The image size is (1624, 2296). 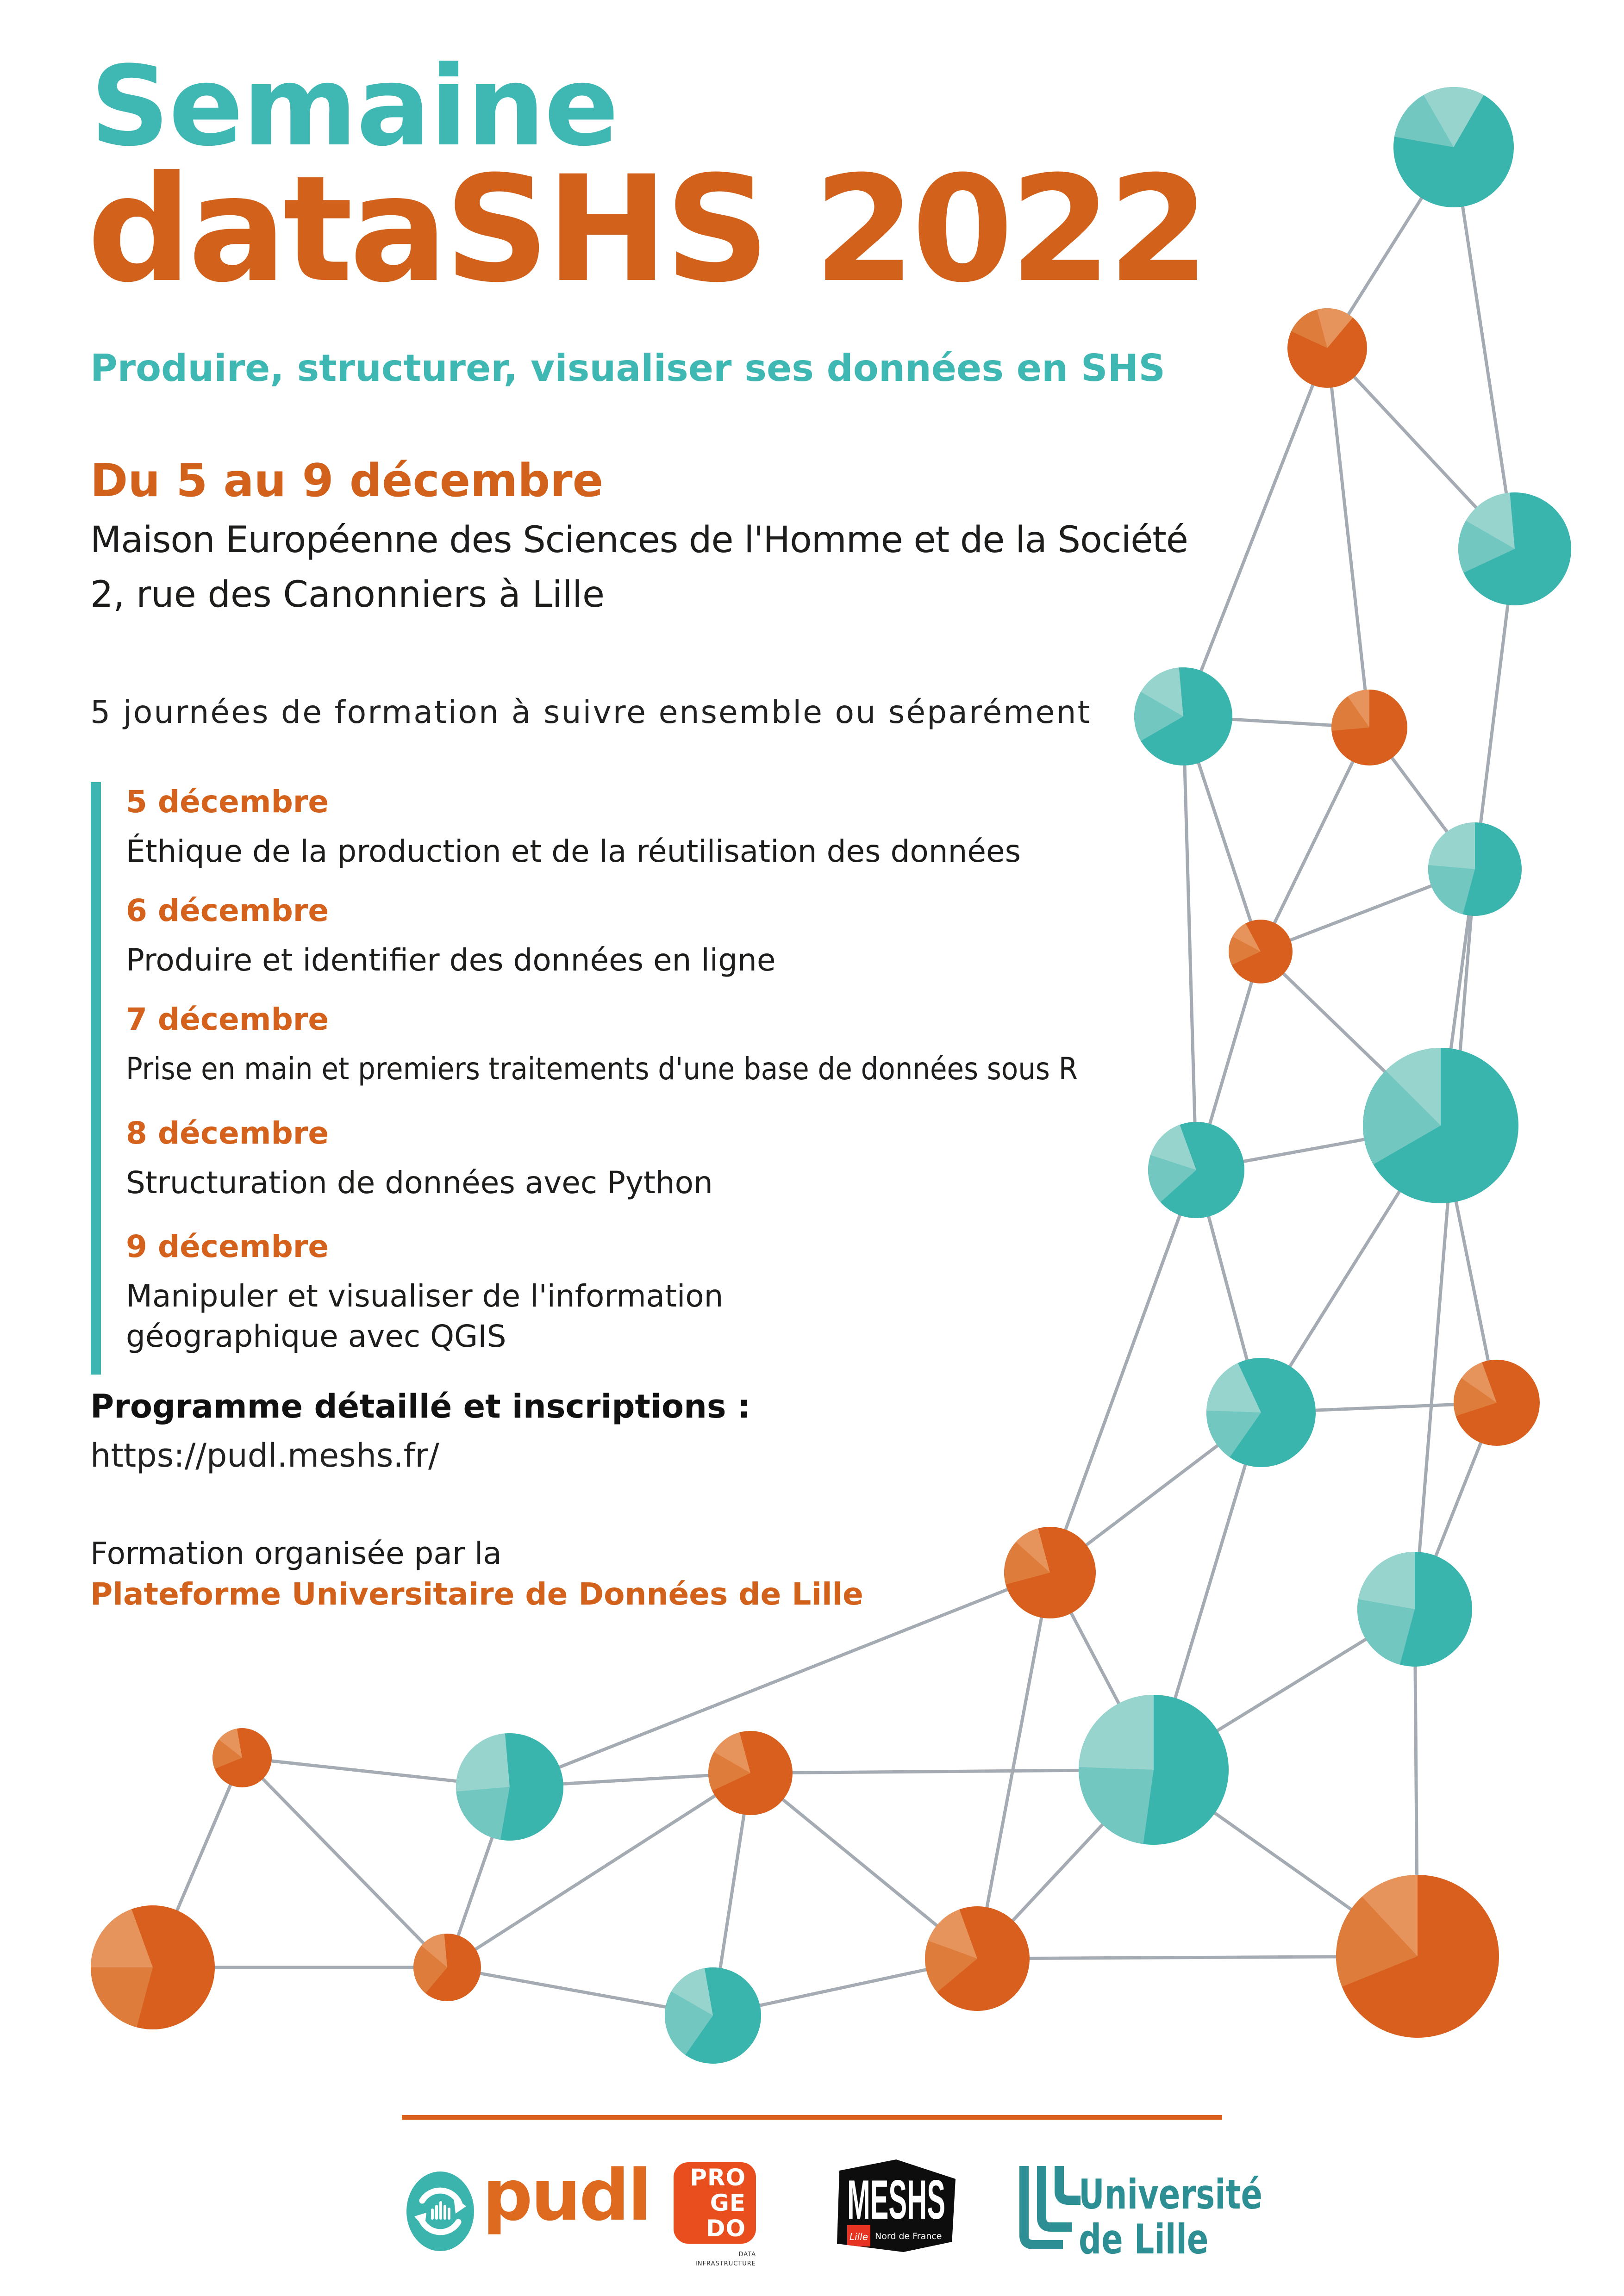 I want to click on organizer-line1: Formation organisée par la, so click(x=296, y=1553).